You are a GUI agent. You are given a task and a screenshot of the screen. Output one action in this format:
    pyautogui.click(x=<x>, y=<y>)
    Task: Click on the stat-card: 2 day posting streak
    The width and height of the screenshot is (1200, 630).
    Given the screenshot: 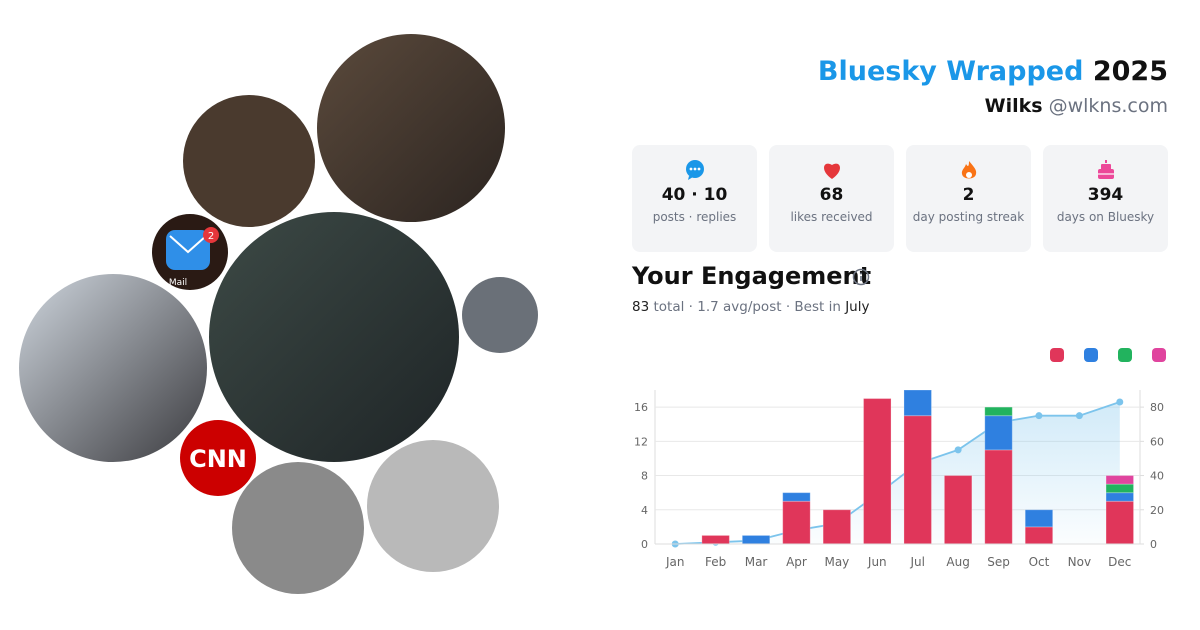 What is the action you would take?
    pyautogui.click(x=968, y=198)
    